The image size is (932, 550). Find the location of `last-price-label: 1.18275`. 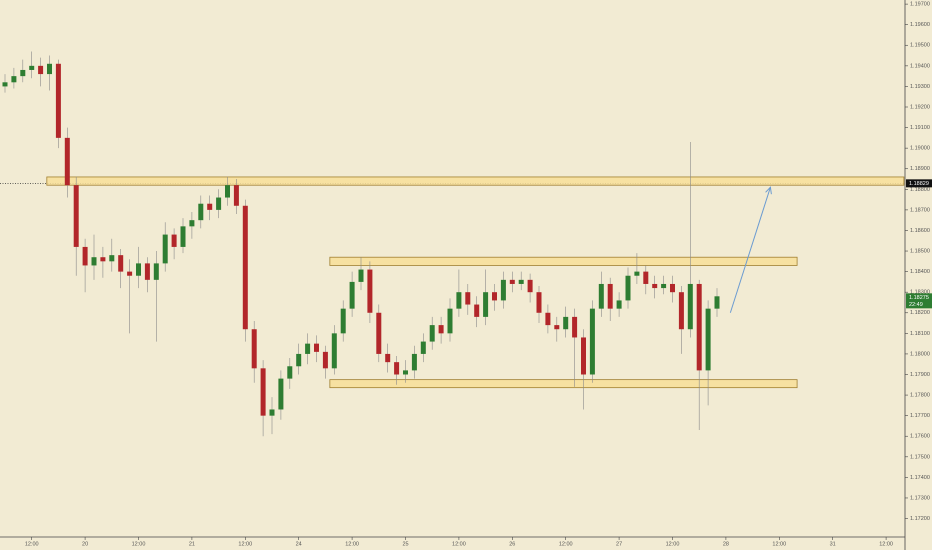

last-price-label: 1.18275 is located at coordinates (919, 298).